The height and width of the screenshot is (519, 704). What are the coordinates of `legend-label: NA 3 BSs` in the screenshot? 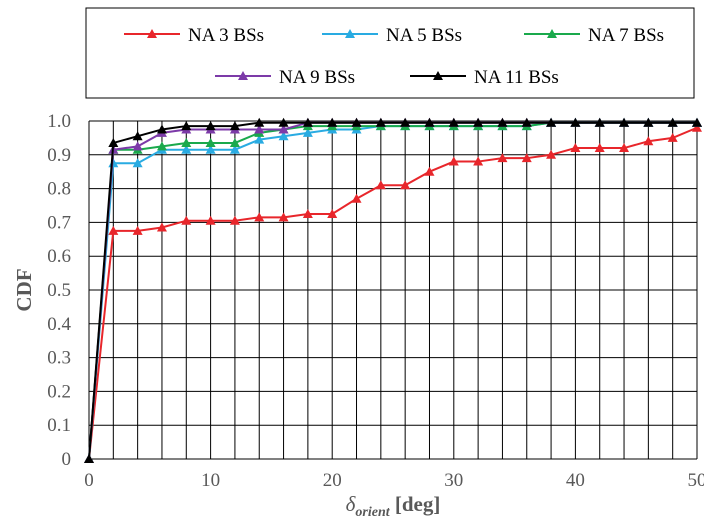 It's located at (226, 35).